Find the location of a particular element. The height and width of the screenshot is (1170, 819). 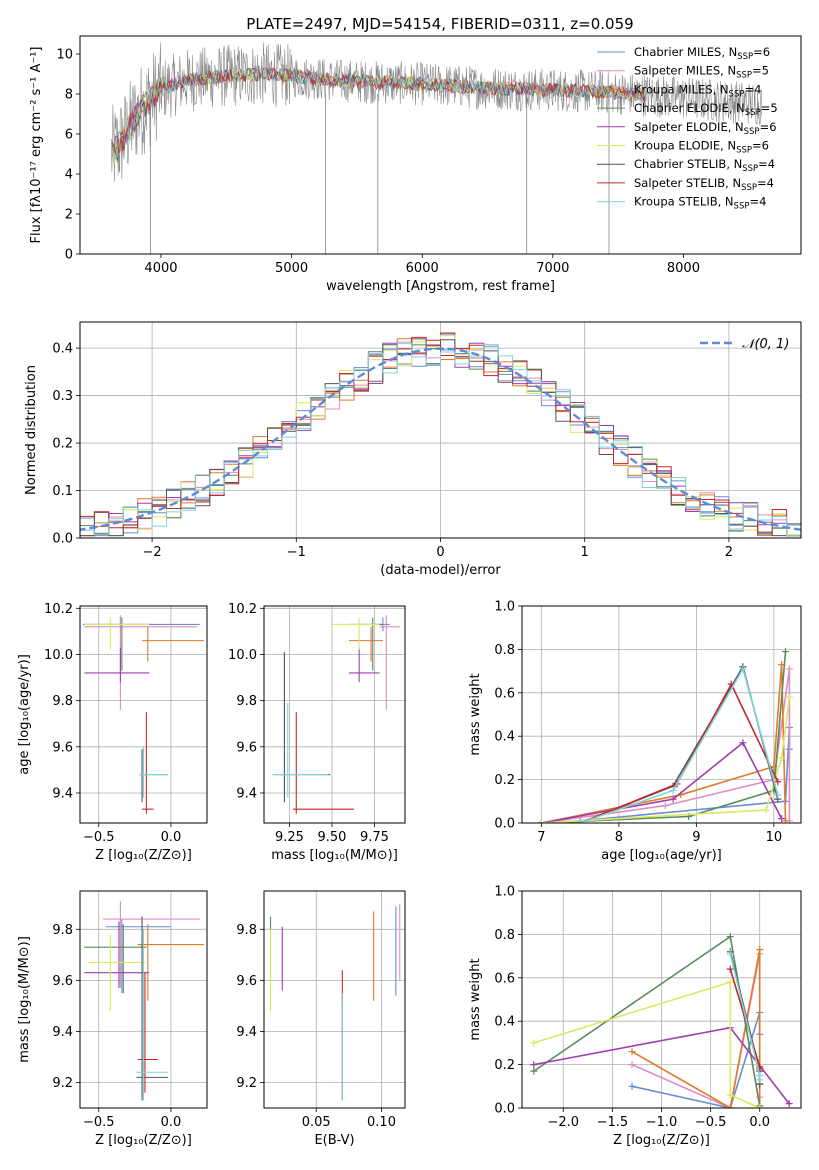

point-salpeter-stelib is located at coordinates (148, 763).